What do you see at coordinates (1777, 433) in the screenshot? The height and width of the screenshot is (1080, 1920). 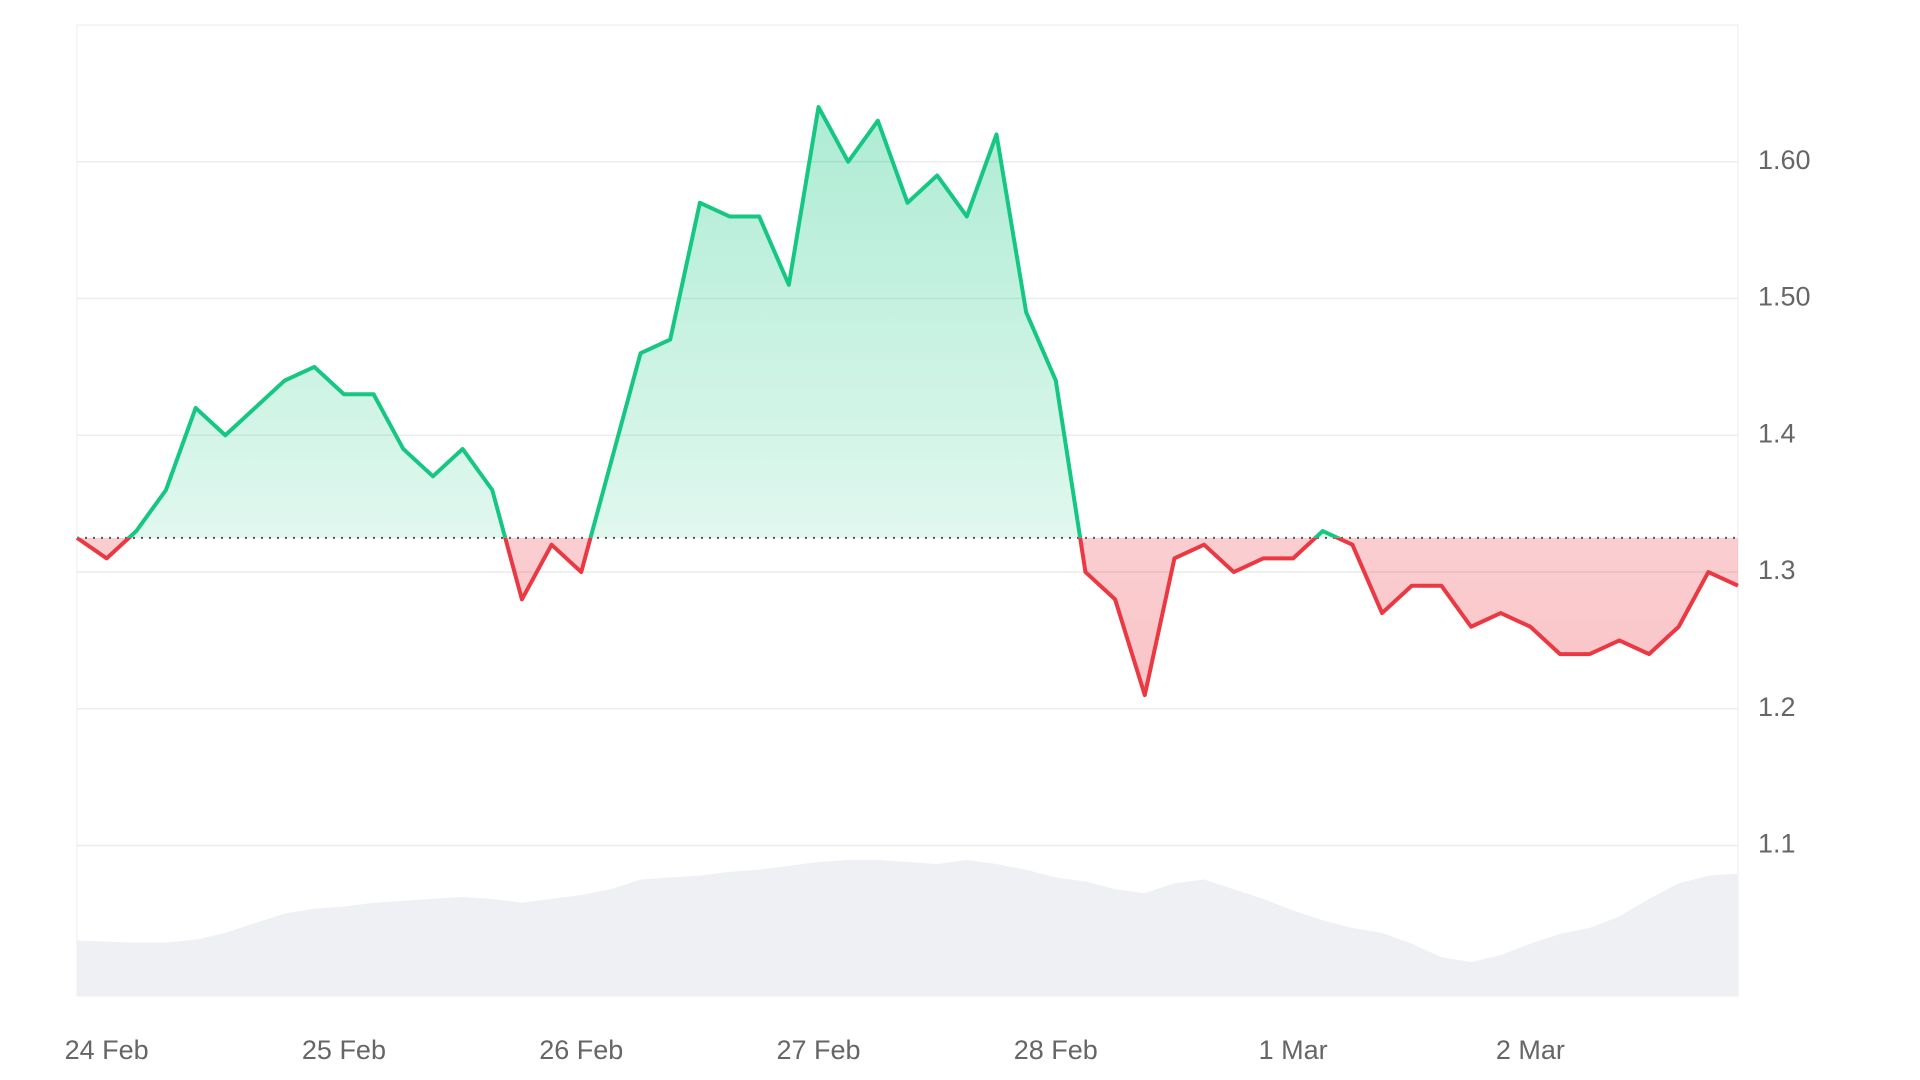 I see `y-tick-label: 1.4` at bounding box center [1777, 433].